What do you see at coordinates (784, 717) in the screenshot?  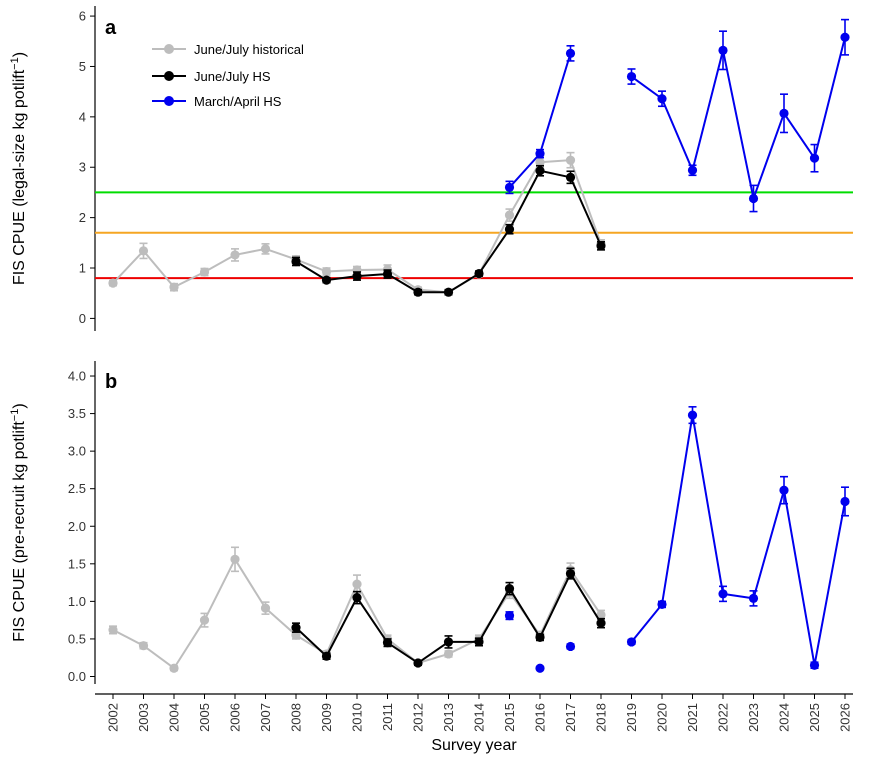 I see `x-tick-label: 2024` at bounding box center [784, 717].